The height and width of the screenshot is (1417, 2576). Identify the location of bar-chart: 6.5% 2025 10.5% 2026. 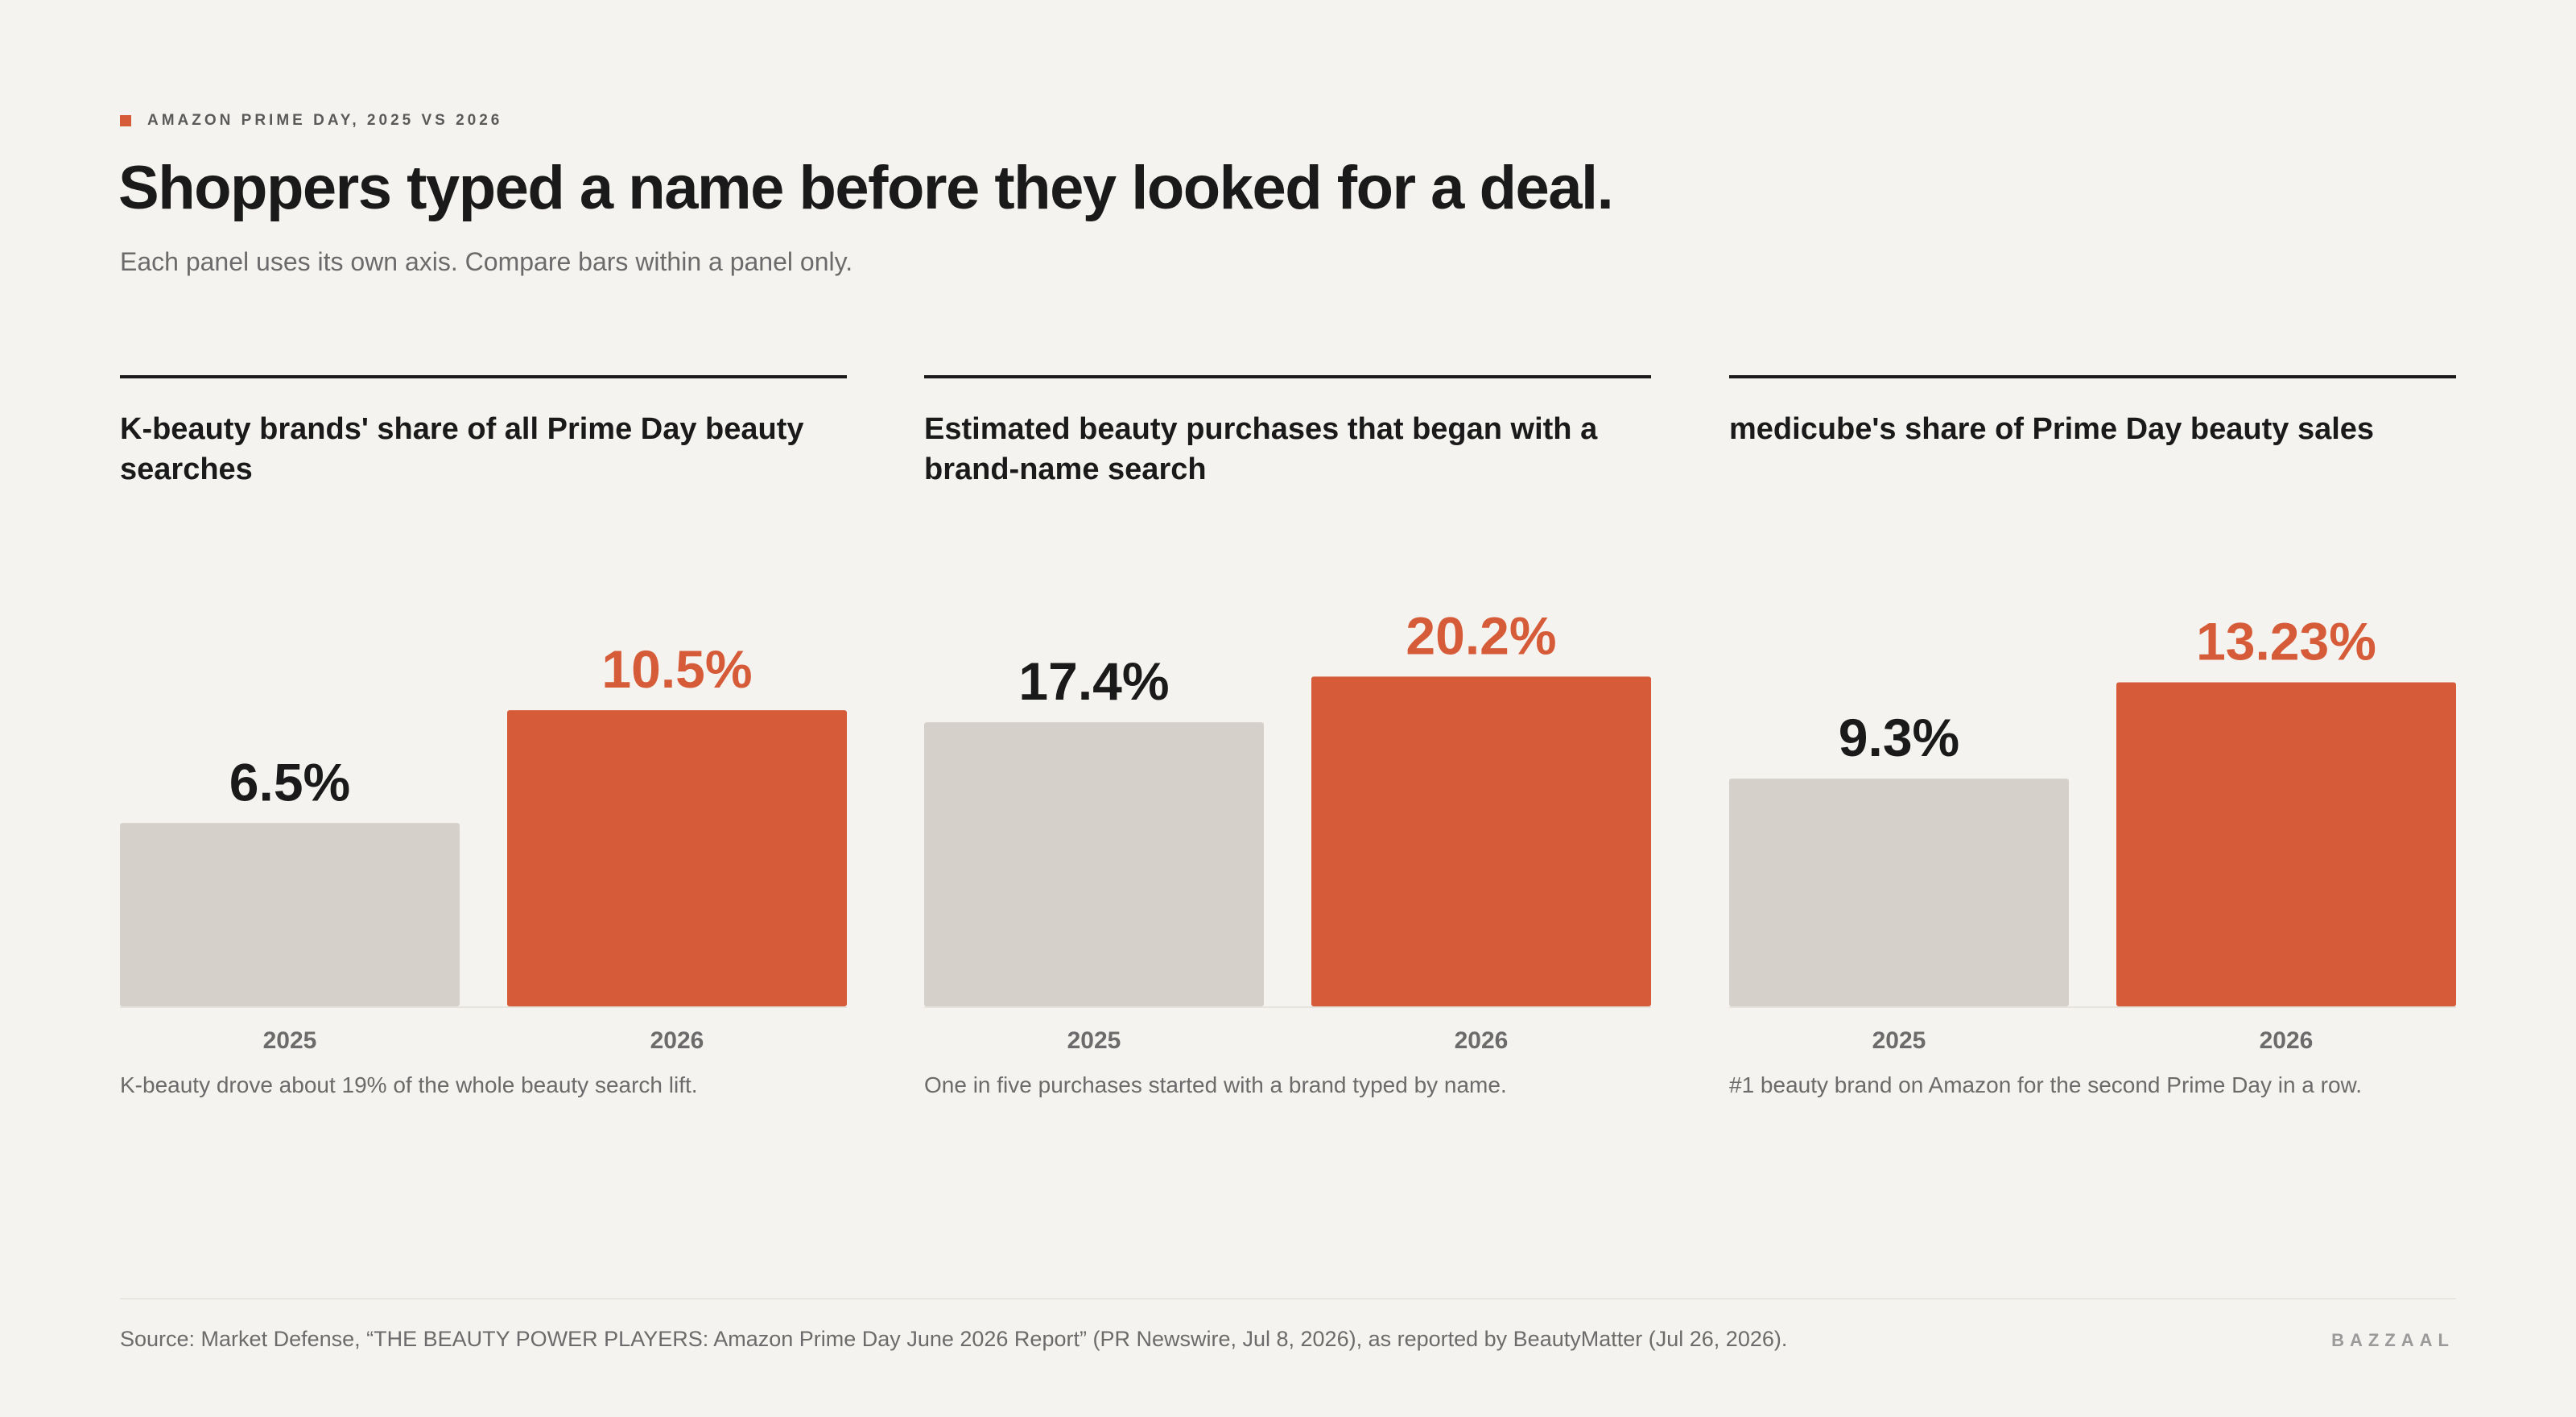
(483, 846).